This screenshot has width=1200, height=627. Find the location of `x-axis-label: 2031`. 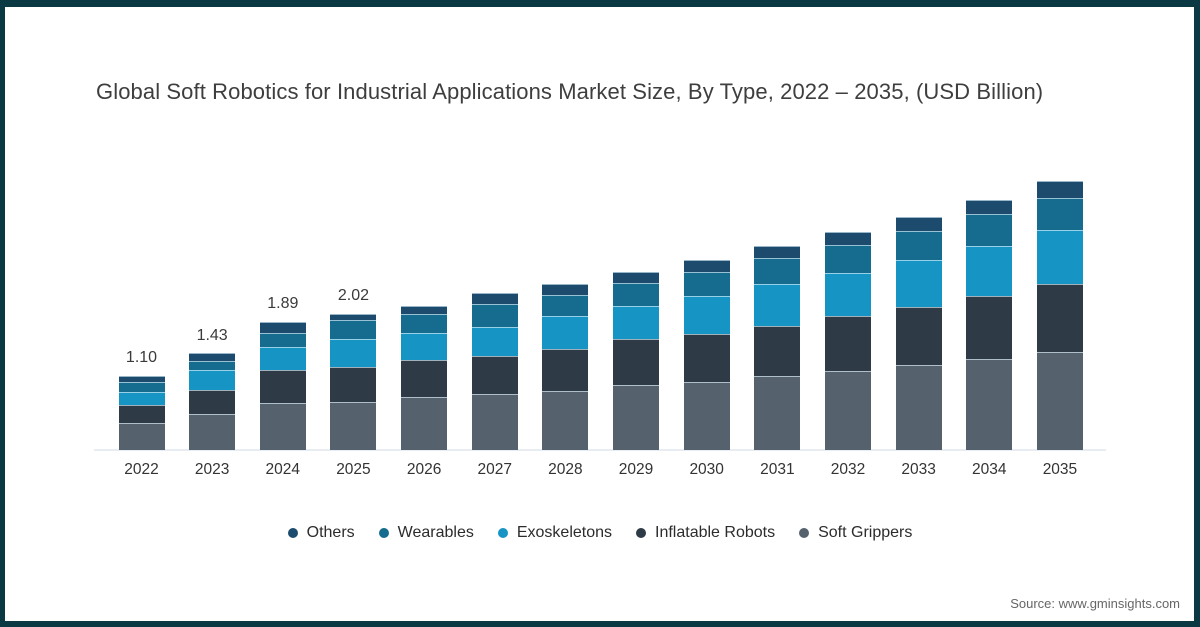

x-axis-label: 2031 is located at coordinates (777, 469).